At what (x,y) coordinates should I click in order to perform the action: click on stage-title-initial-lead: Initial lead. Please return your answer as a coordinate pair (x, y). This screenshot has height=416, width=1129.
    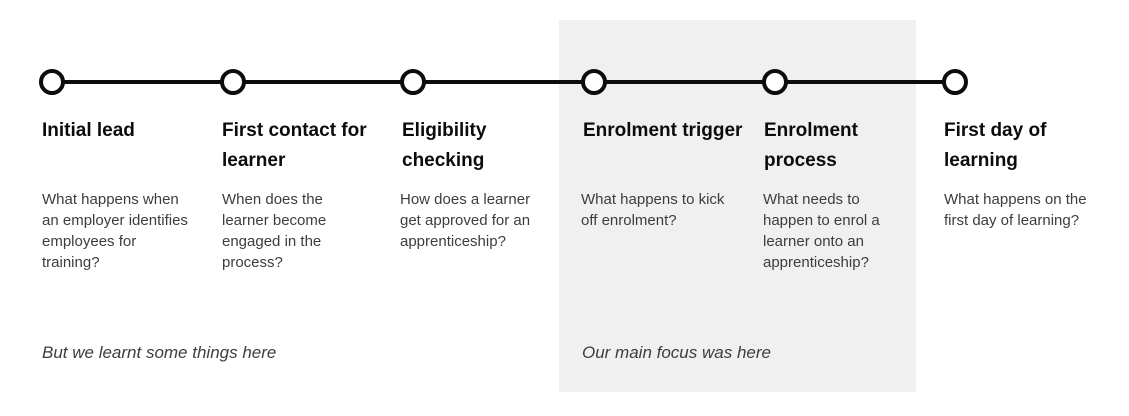
    Looking at the image, I should click on (88, 130).